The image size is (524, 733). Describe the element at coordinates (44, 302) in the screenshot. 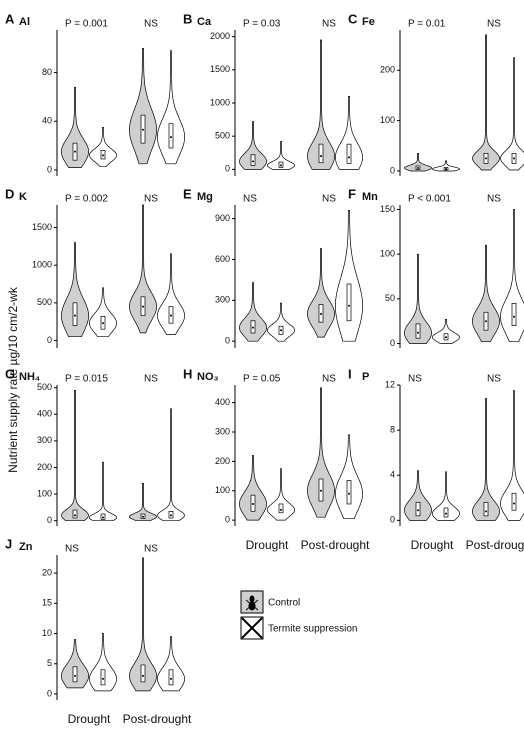

I see `y-tick-label: 500` at that location.